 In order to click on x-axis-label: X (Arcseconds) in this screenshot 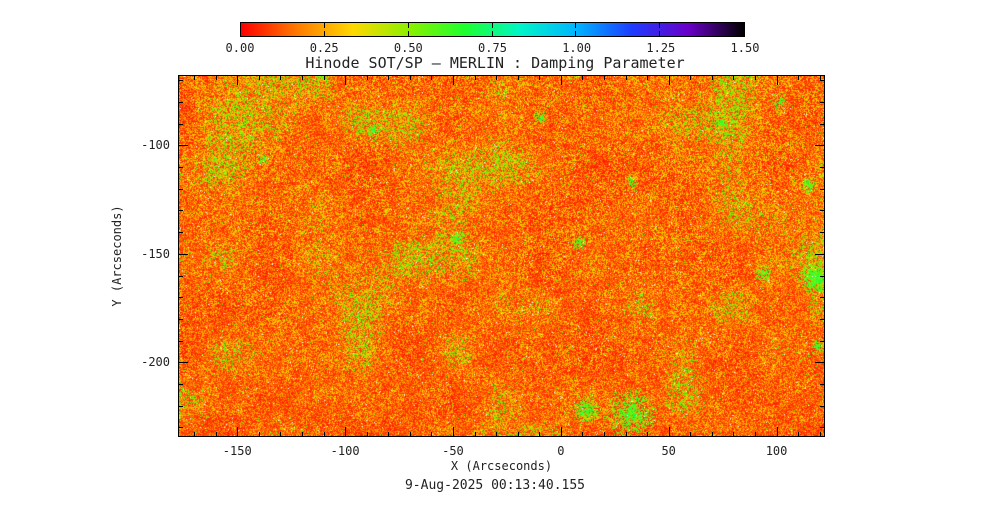, I will do `click(501, 466)`.